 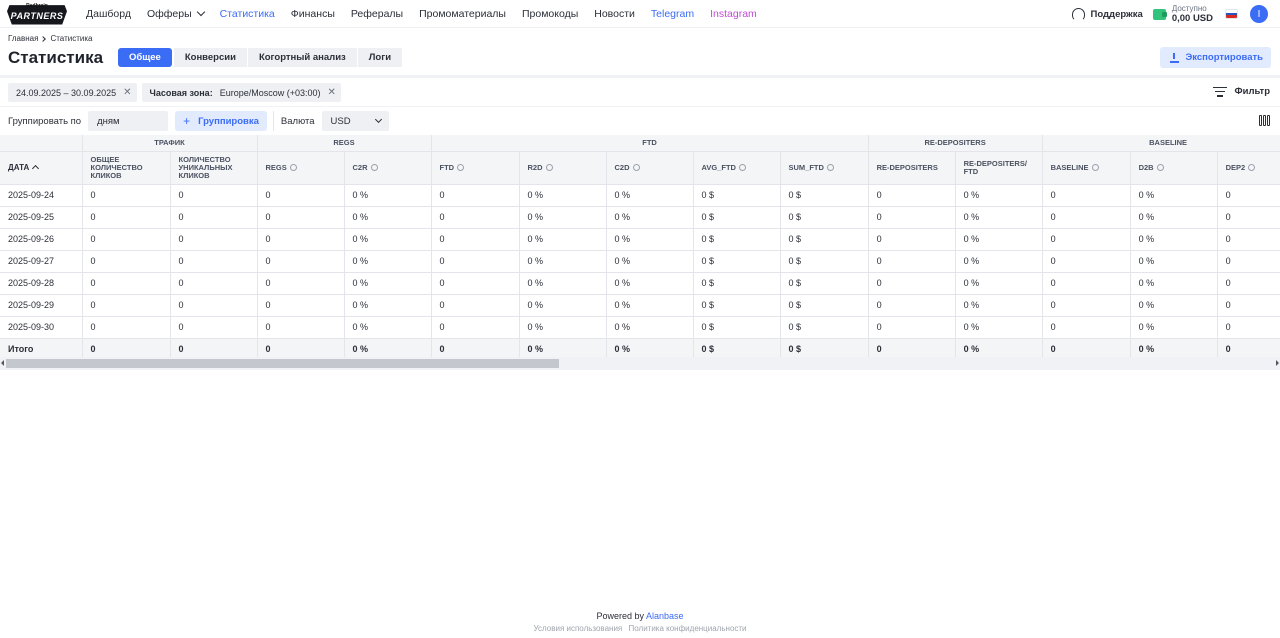 I want to click on column-header-label: AVG_FTD, so click(x=718, y=167).